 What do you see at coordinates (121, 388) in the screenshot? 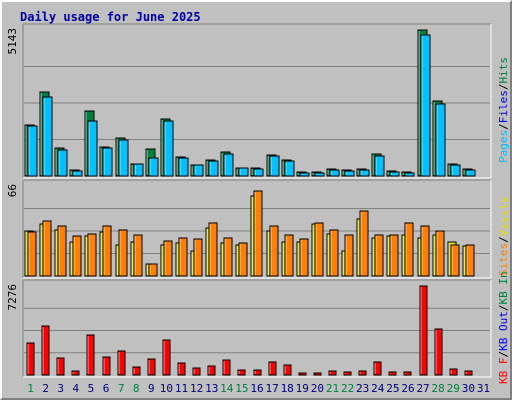
I see `x-tick-label-7: 7` at bounding box center [121, 388].